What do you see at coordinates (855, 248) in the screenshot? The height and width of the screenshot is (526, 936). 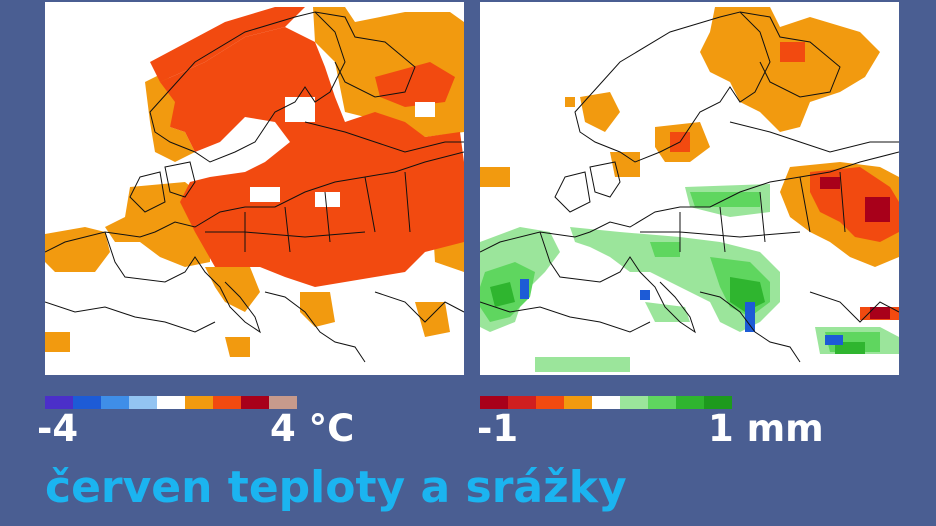 I see `precipitation-extreme-dry-areas` at bounding box center [855, 248].